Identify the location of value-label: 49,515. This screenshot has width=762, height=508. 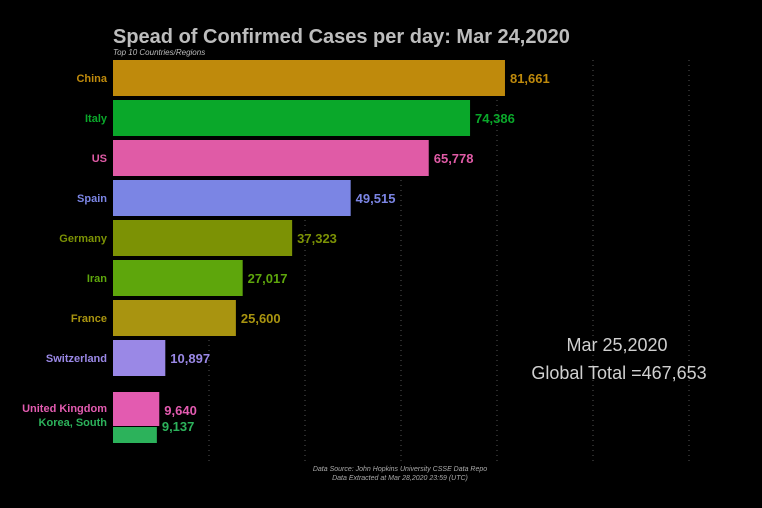
(376, 198).